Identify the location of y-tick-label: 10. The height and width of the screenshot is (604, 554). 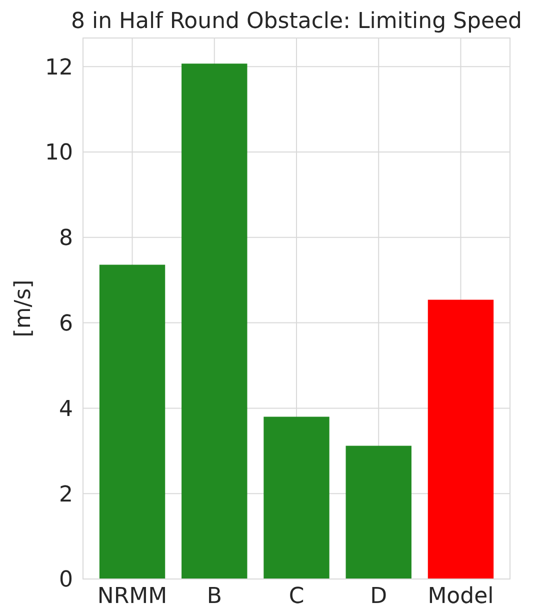
(59, 153).